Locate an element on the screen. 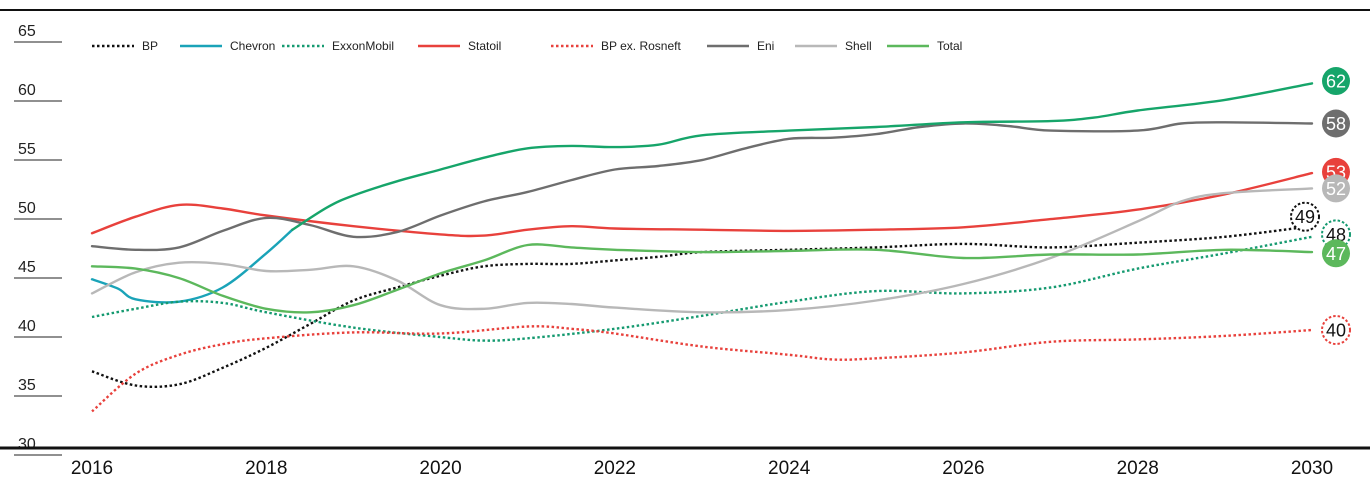 The image size is (1370, 480). end-value-label: 47 is located at coordinates (1336, 254).